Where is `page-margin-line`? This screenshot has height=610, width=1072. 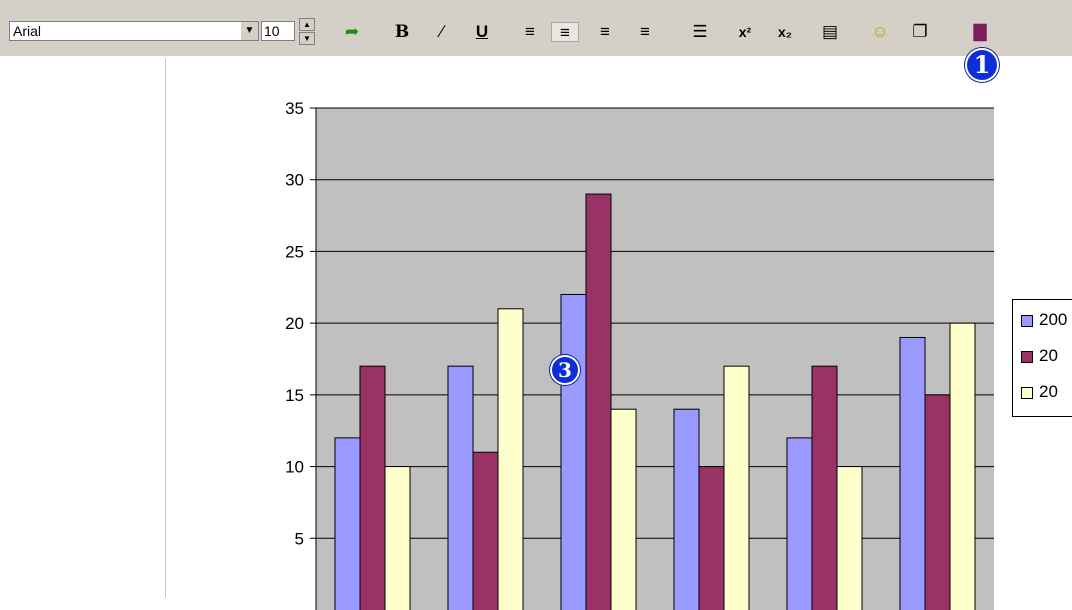 page-margin-line is located at coordinates (165, 328).